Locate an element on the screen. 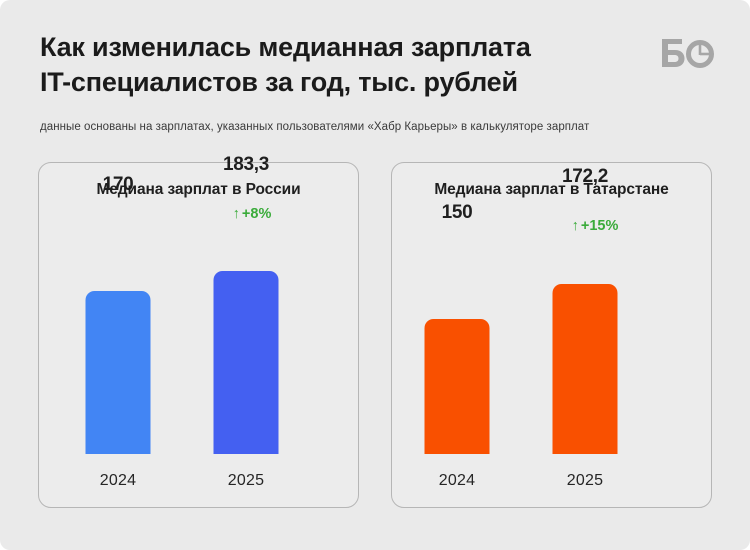 This screenshot has width=750, height=550. chart-title-tatarstan: Медиана зарплат в Татарстане is located at coordinates (551, 189).